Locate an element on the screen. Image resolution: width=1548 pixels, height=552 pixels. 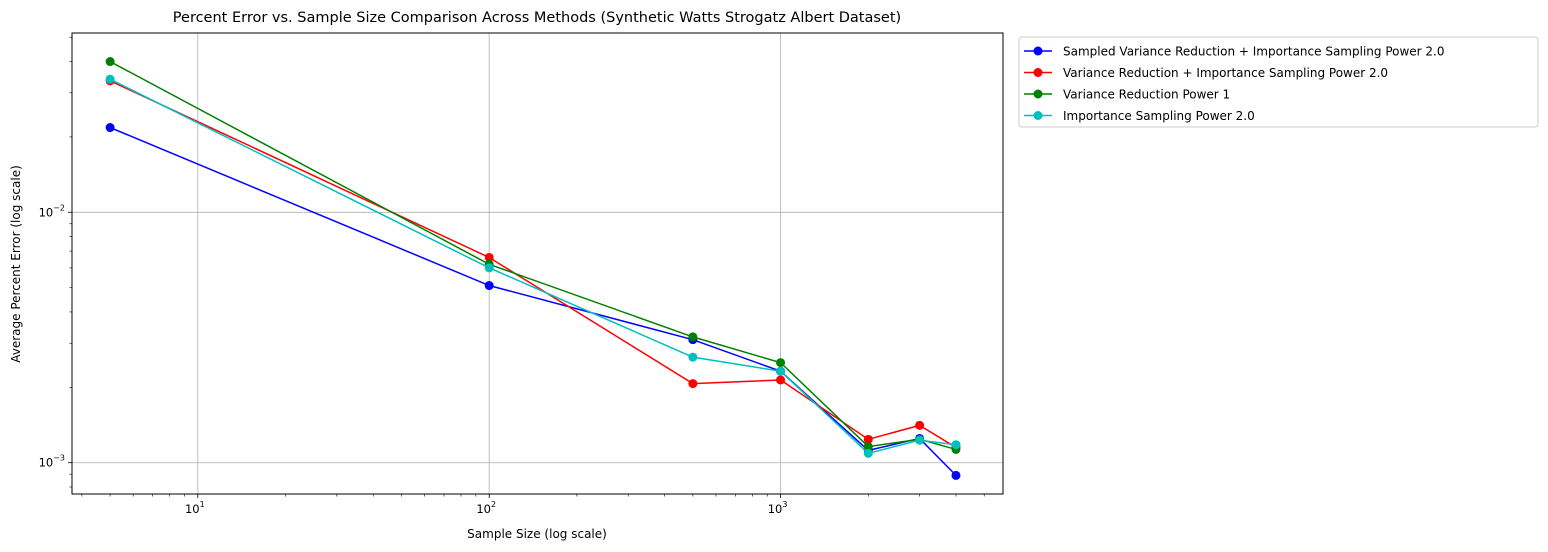
legend-entry: Importance Sampling Power 2.0 is located at coordinates (1139, 116).